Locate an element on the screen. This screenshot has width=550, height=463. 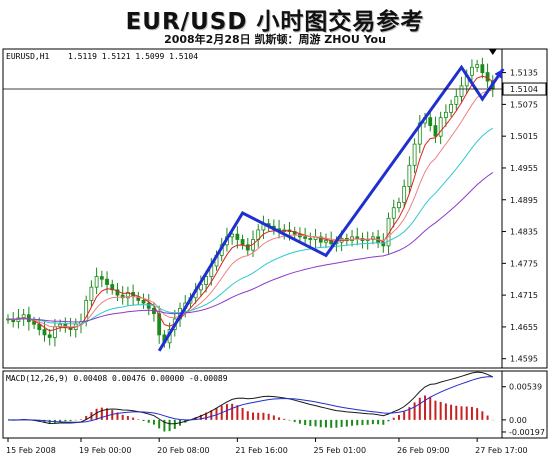
price-tick-label: 1.5015 is located at coordinates (524, 136).